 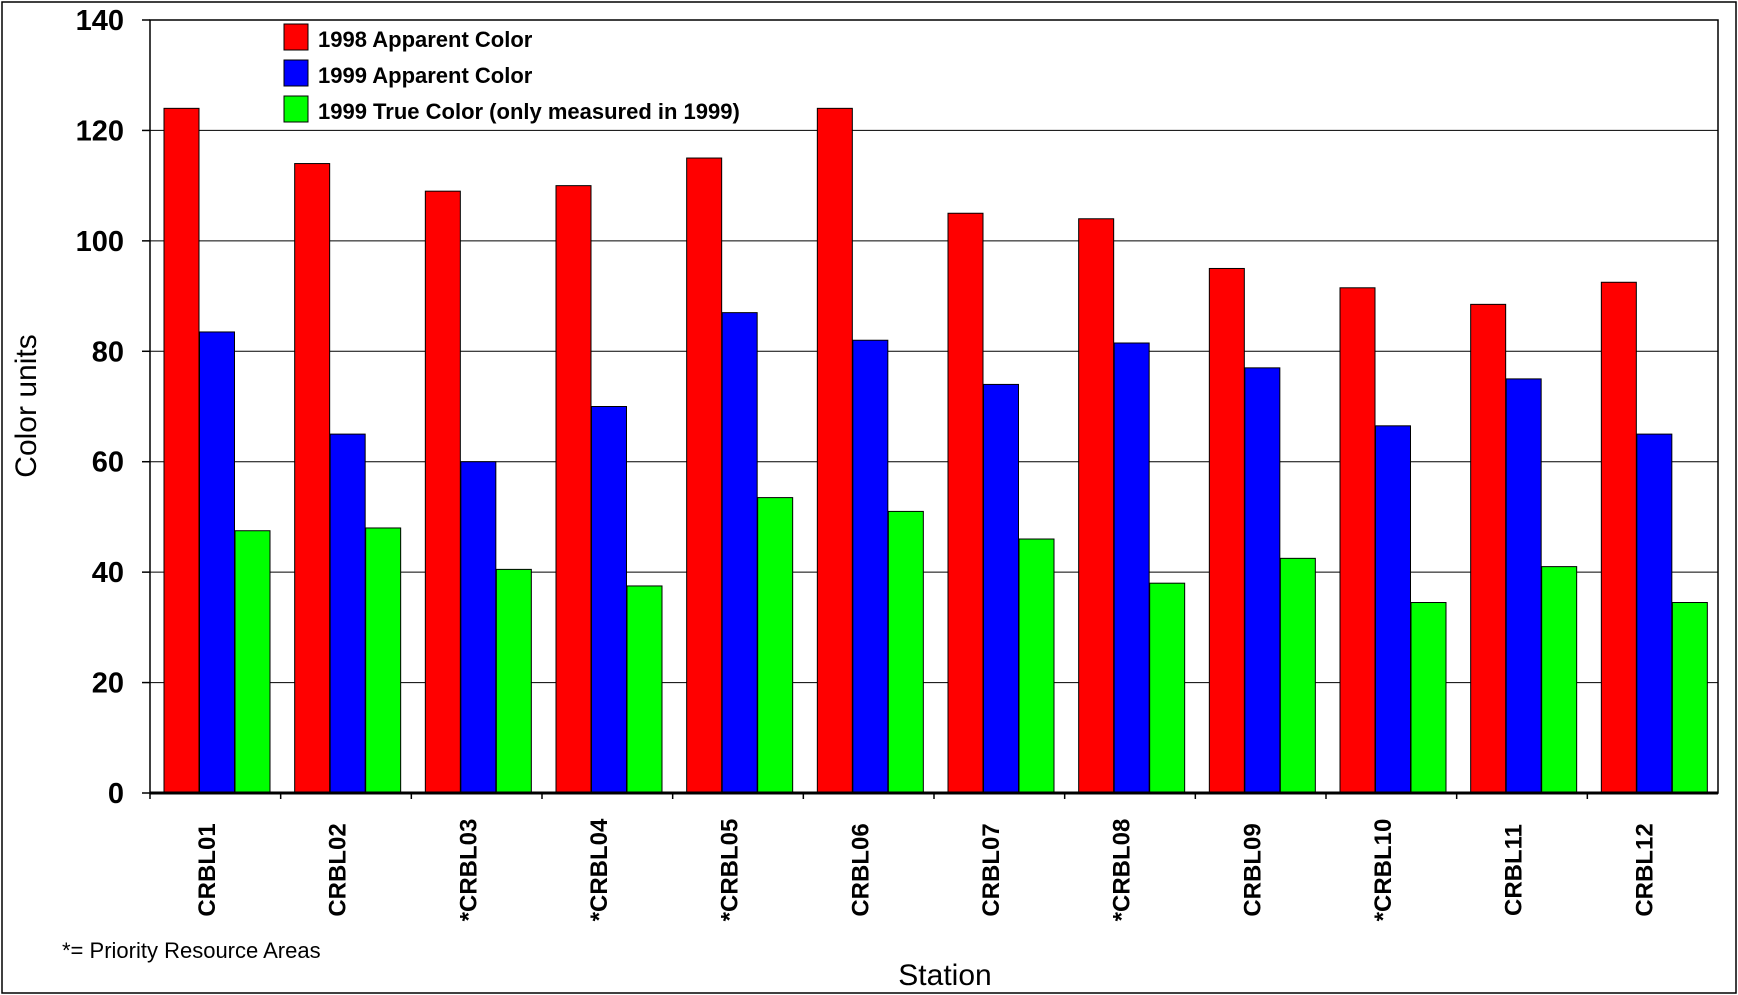 I want to click on legend-swatch-1999-true, so click(x=296, y=109).